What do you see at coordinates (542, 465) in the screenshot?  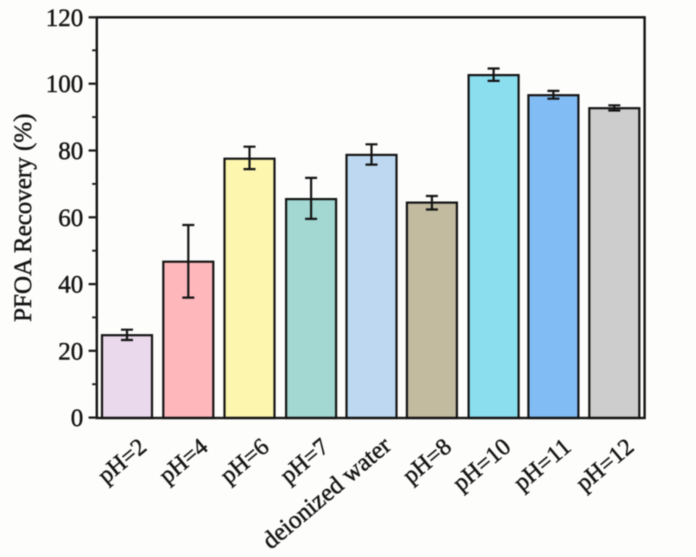 I see `svg-text: pH=11` at bounding box center [542, 465].